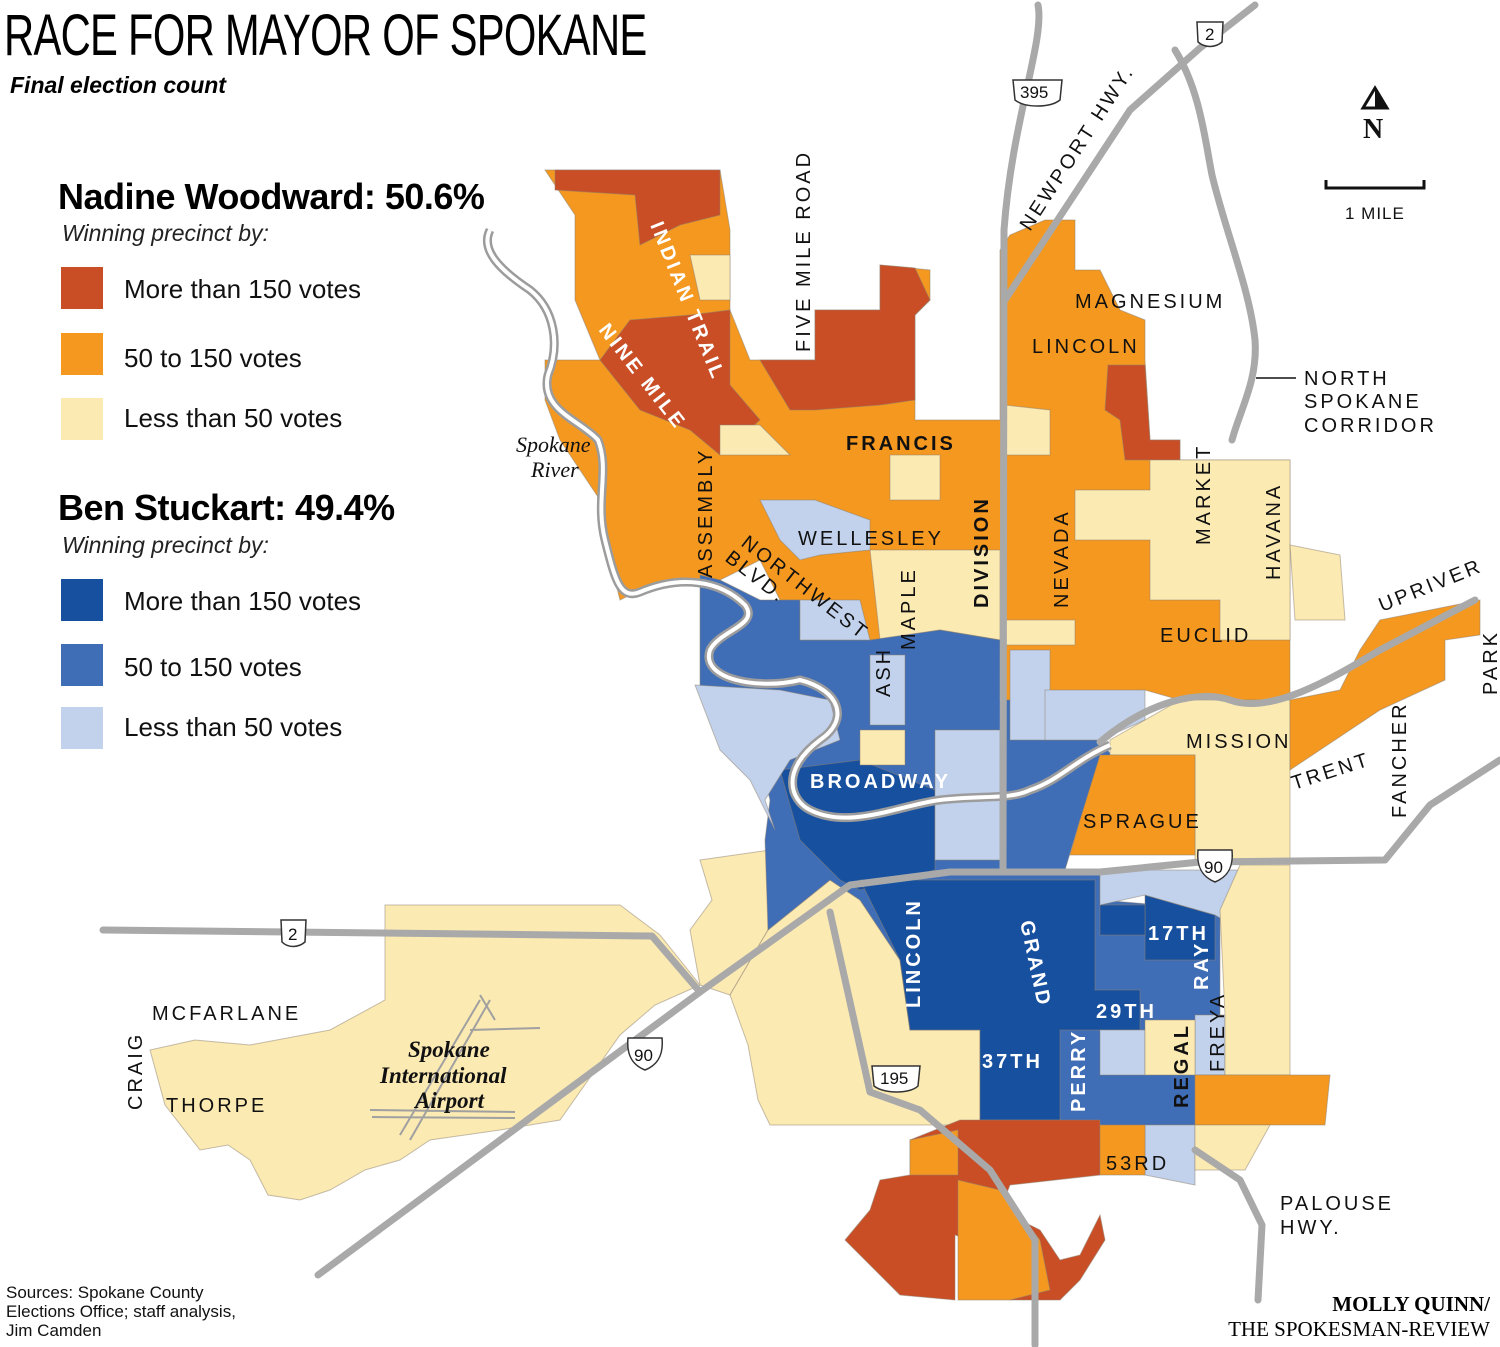  I want to click on shield-label: 195, so click(894, 1078).